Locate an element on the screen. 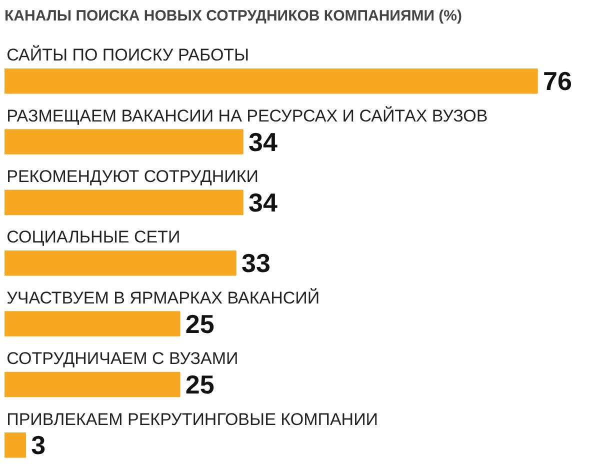 The image size is (600, 475). data-label: 76 is located at coordinates (557, 81).